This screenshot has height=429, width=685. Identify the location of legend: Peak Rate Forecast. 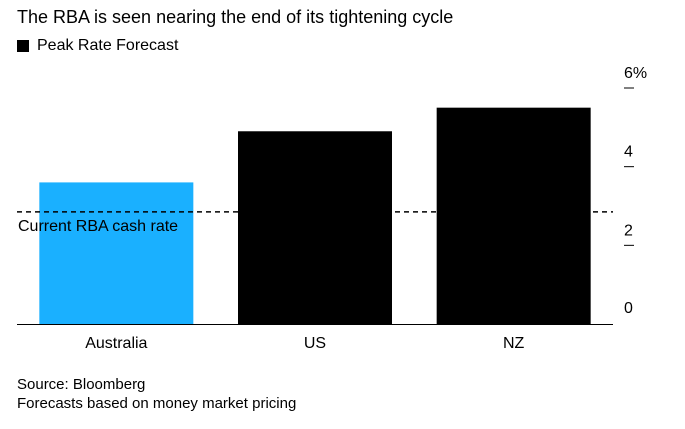
(97, 46).